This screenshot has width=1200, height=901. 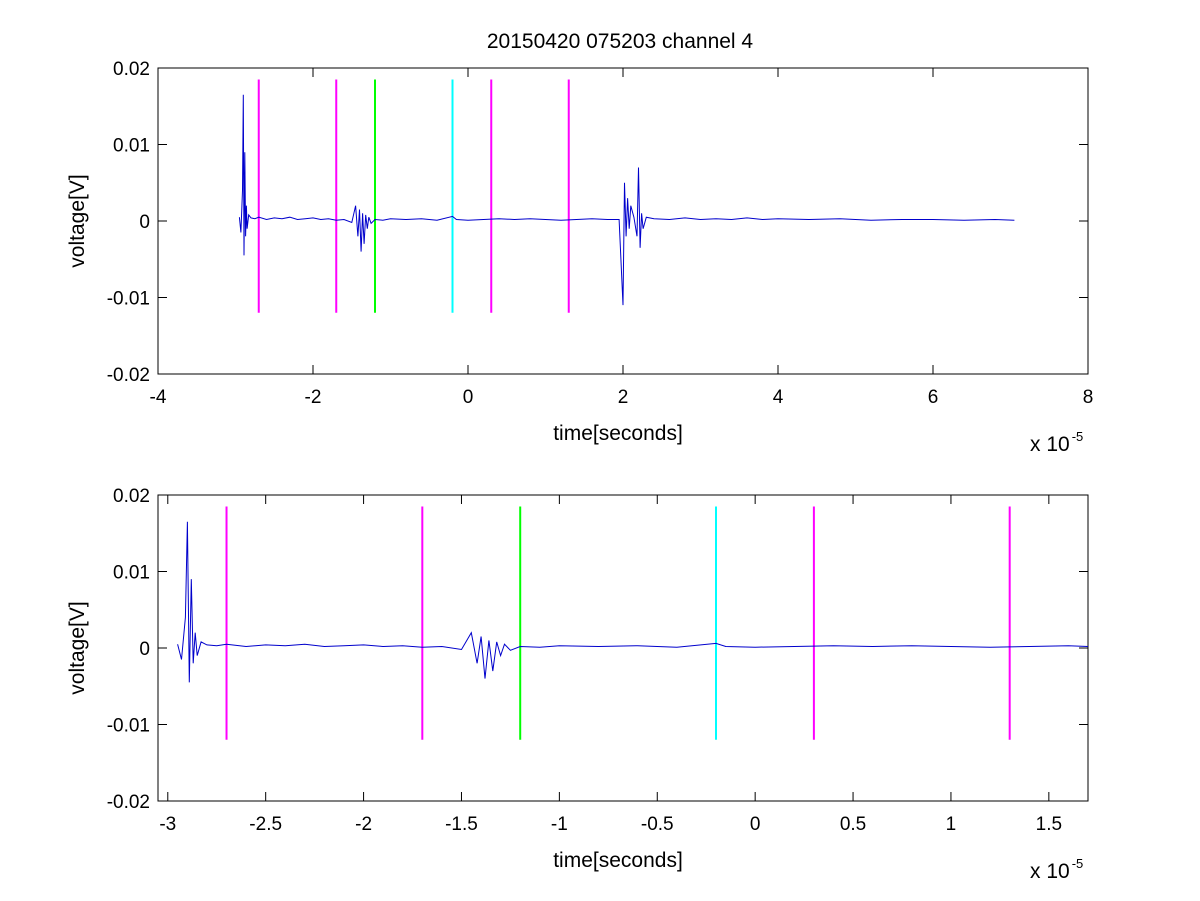 What do you see at coordinates (559, 824) in the screenshot?
I see `bottom-x-tick-label: -1` at bounding box center [559, 824].